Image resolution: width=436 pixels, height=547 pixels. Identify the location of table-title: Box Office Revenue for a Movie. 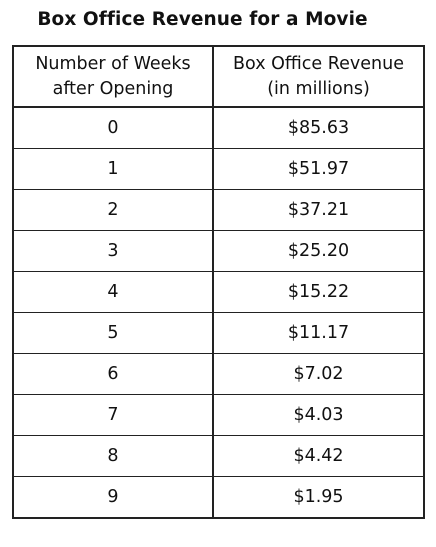
(202, 19).